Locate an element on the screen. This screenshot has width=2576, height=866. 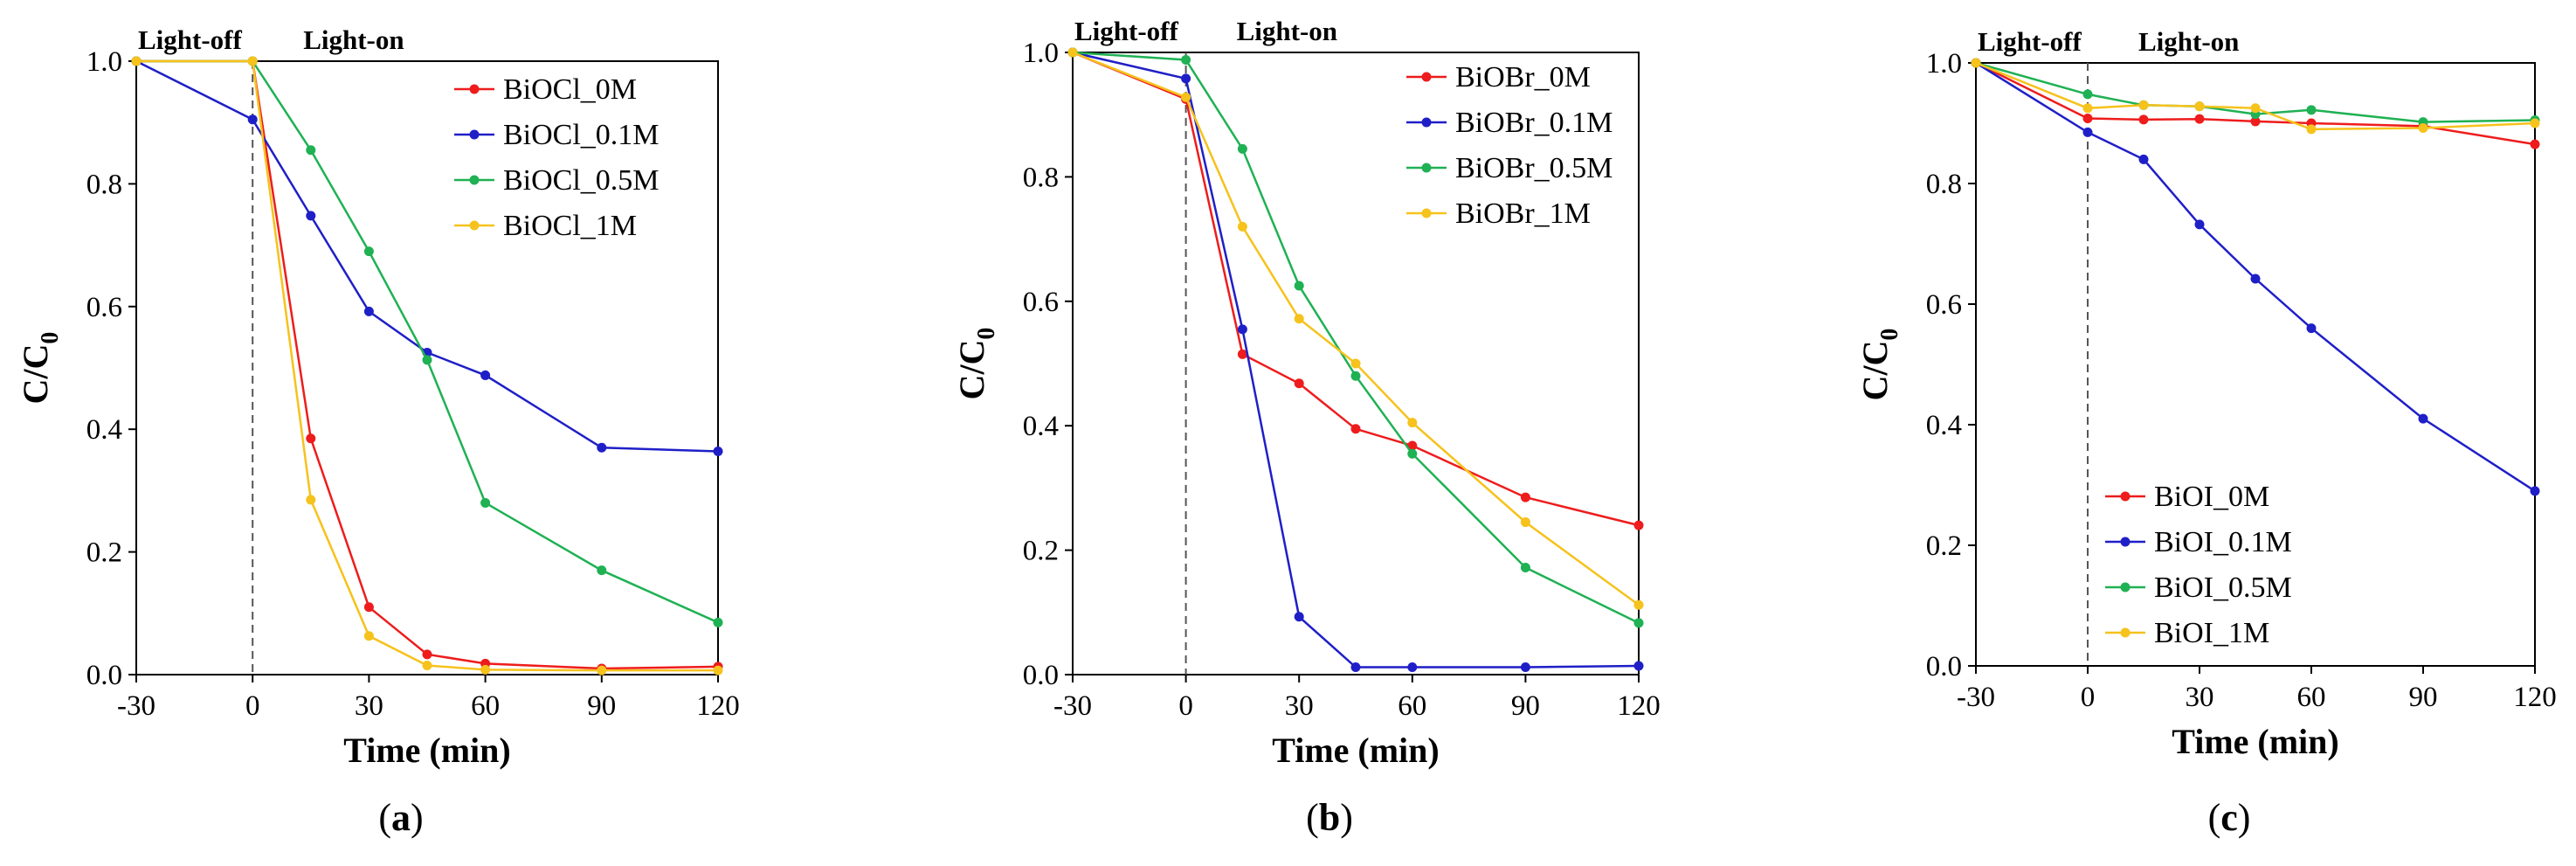
x-tick-label: -30 is located at coordinates (1976, 697).